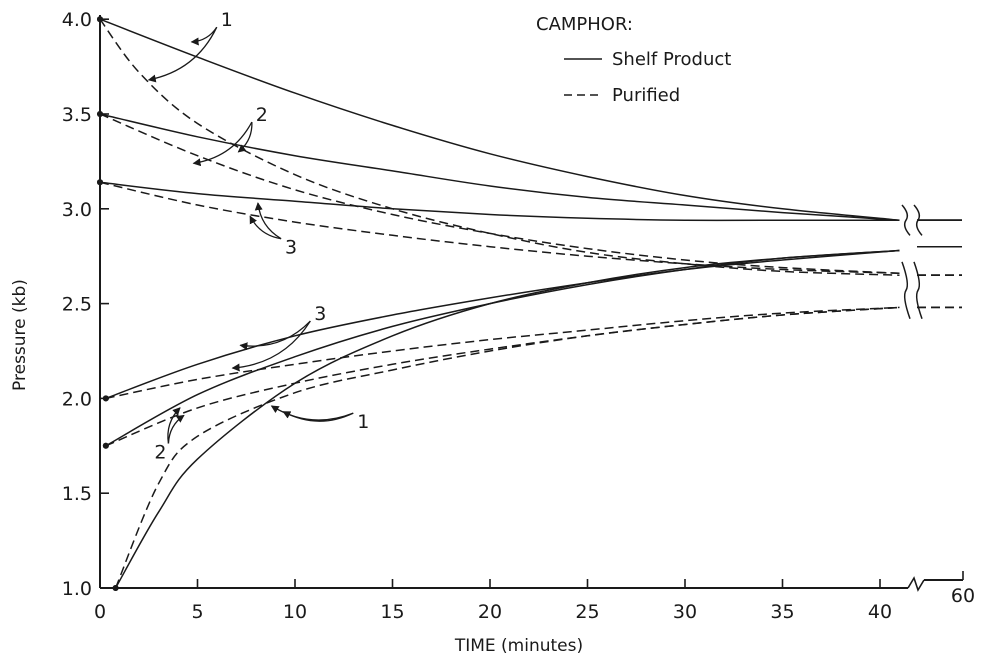 The image size is (981, 655). What do you see at coordinates (295, 612) in the screenshot?
I see `x-tick-label: 10` at bounding box center [295, 612].